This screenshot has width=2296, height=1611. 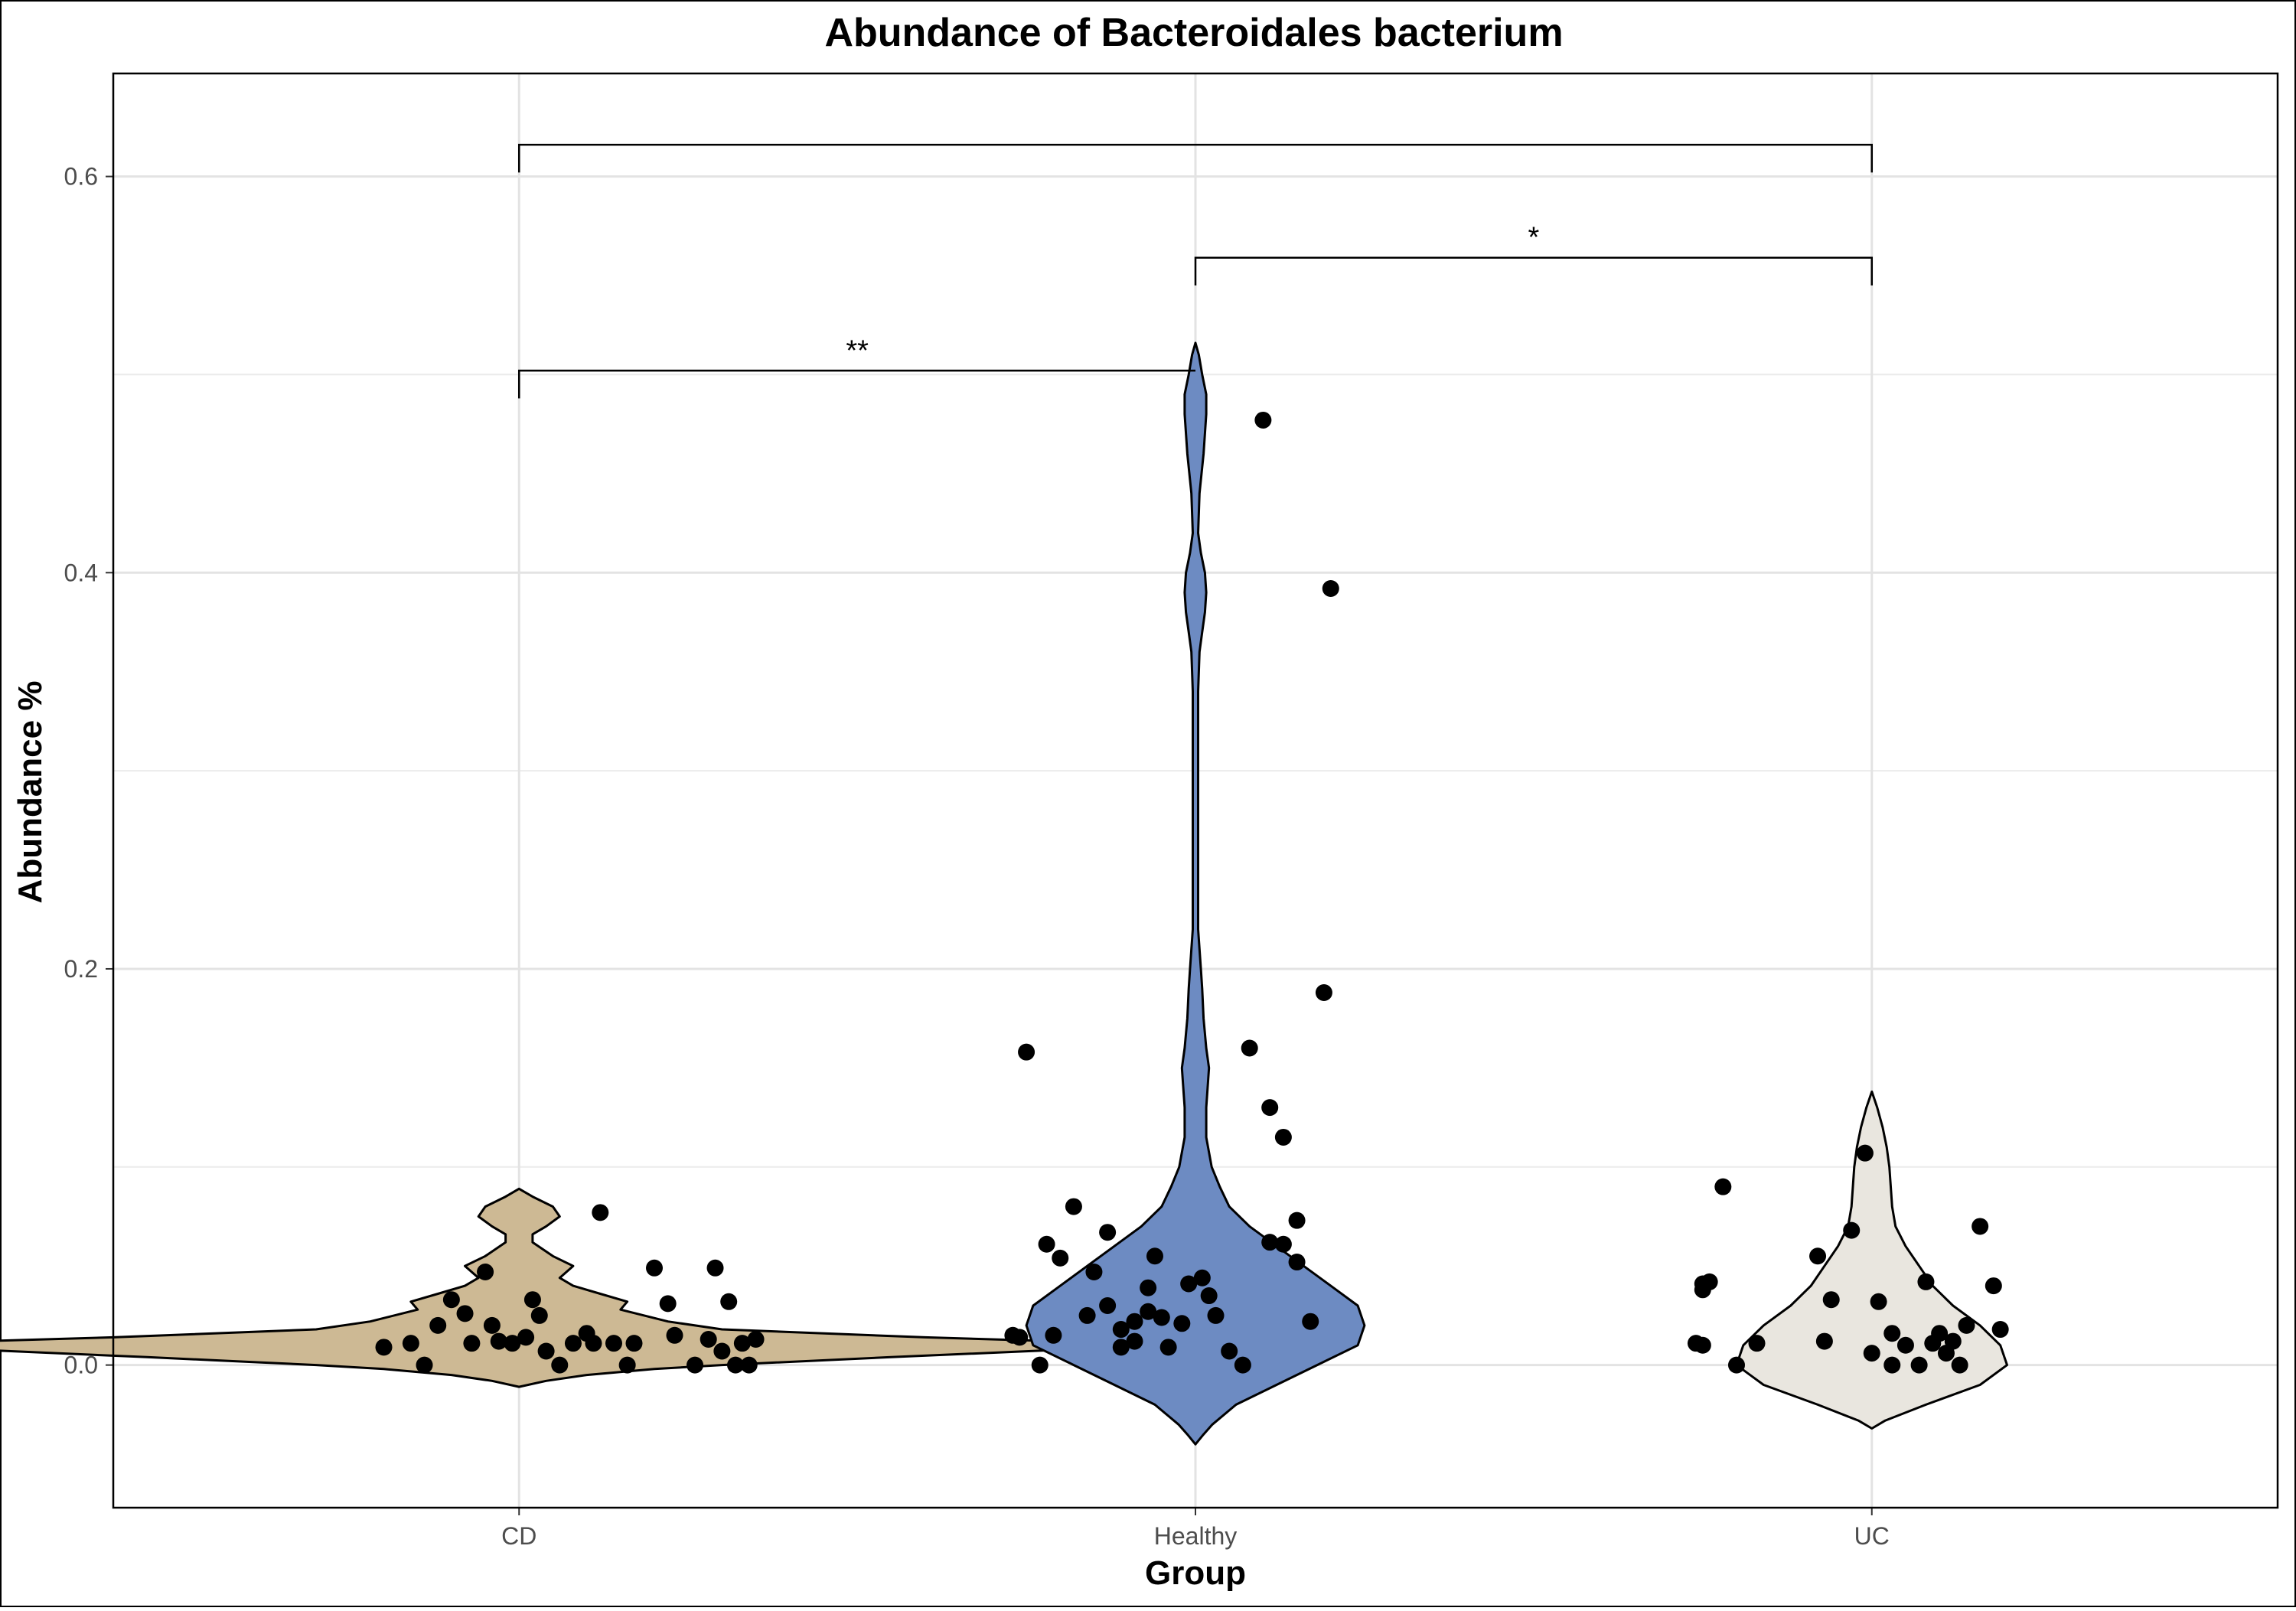 What do you see at coordinates (518, 1536) in the screenshot?
I see `x-tick-label: CD` at bounding box center [518, 1536].